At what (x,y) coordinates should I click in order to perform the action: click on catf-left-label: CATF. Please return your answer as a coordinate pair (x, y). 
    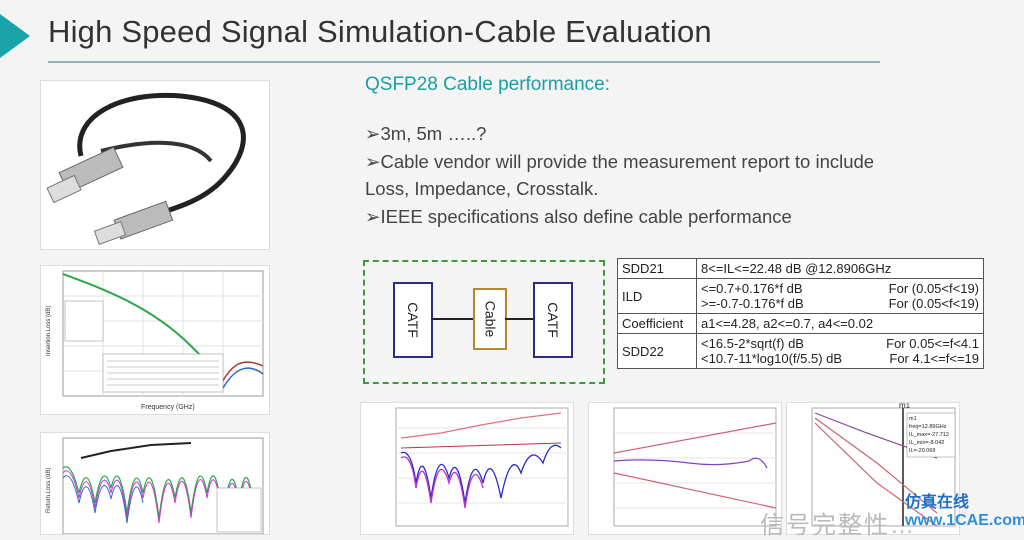
    Looking at the image, I should click on (412, 320).